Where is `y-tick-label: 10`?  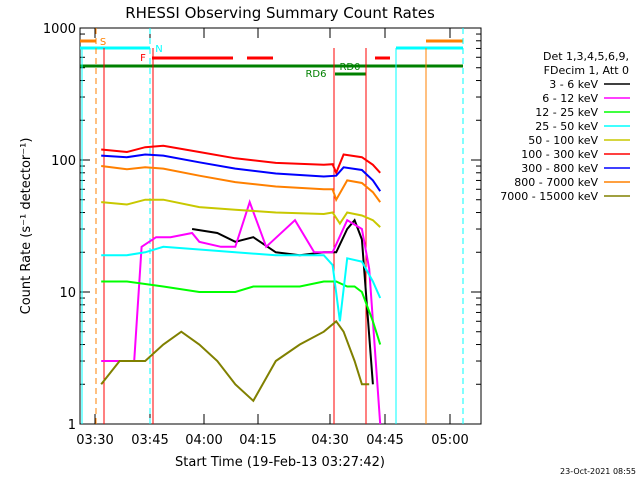 y-tick-label: 10 is located at coordinates (67, 293).